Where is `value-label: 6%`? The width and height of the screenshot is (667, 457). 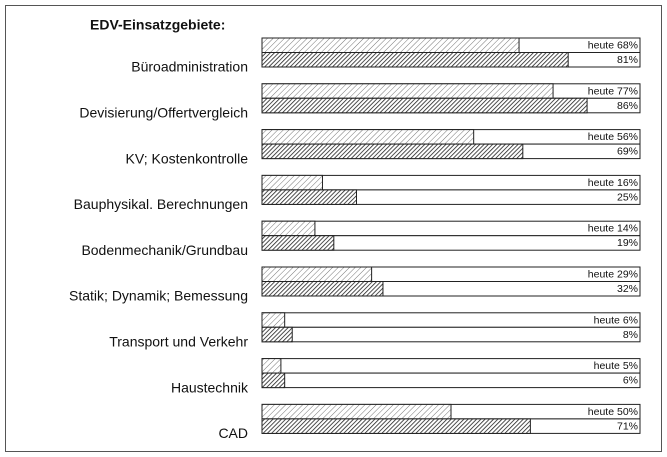
value-label: 6% is located at coordinates (630, 381).